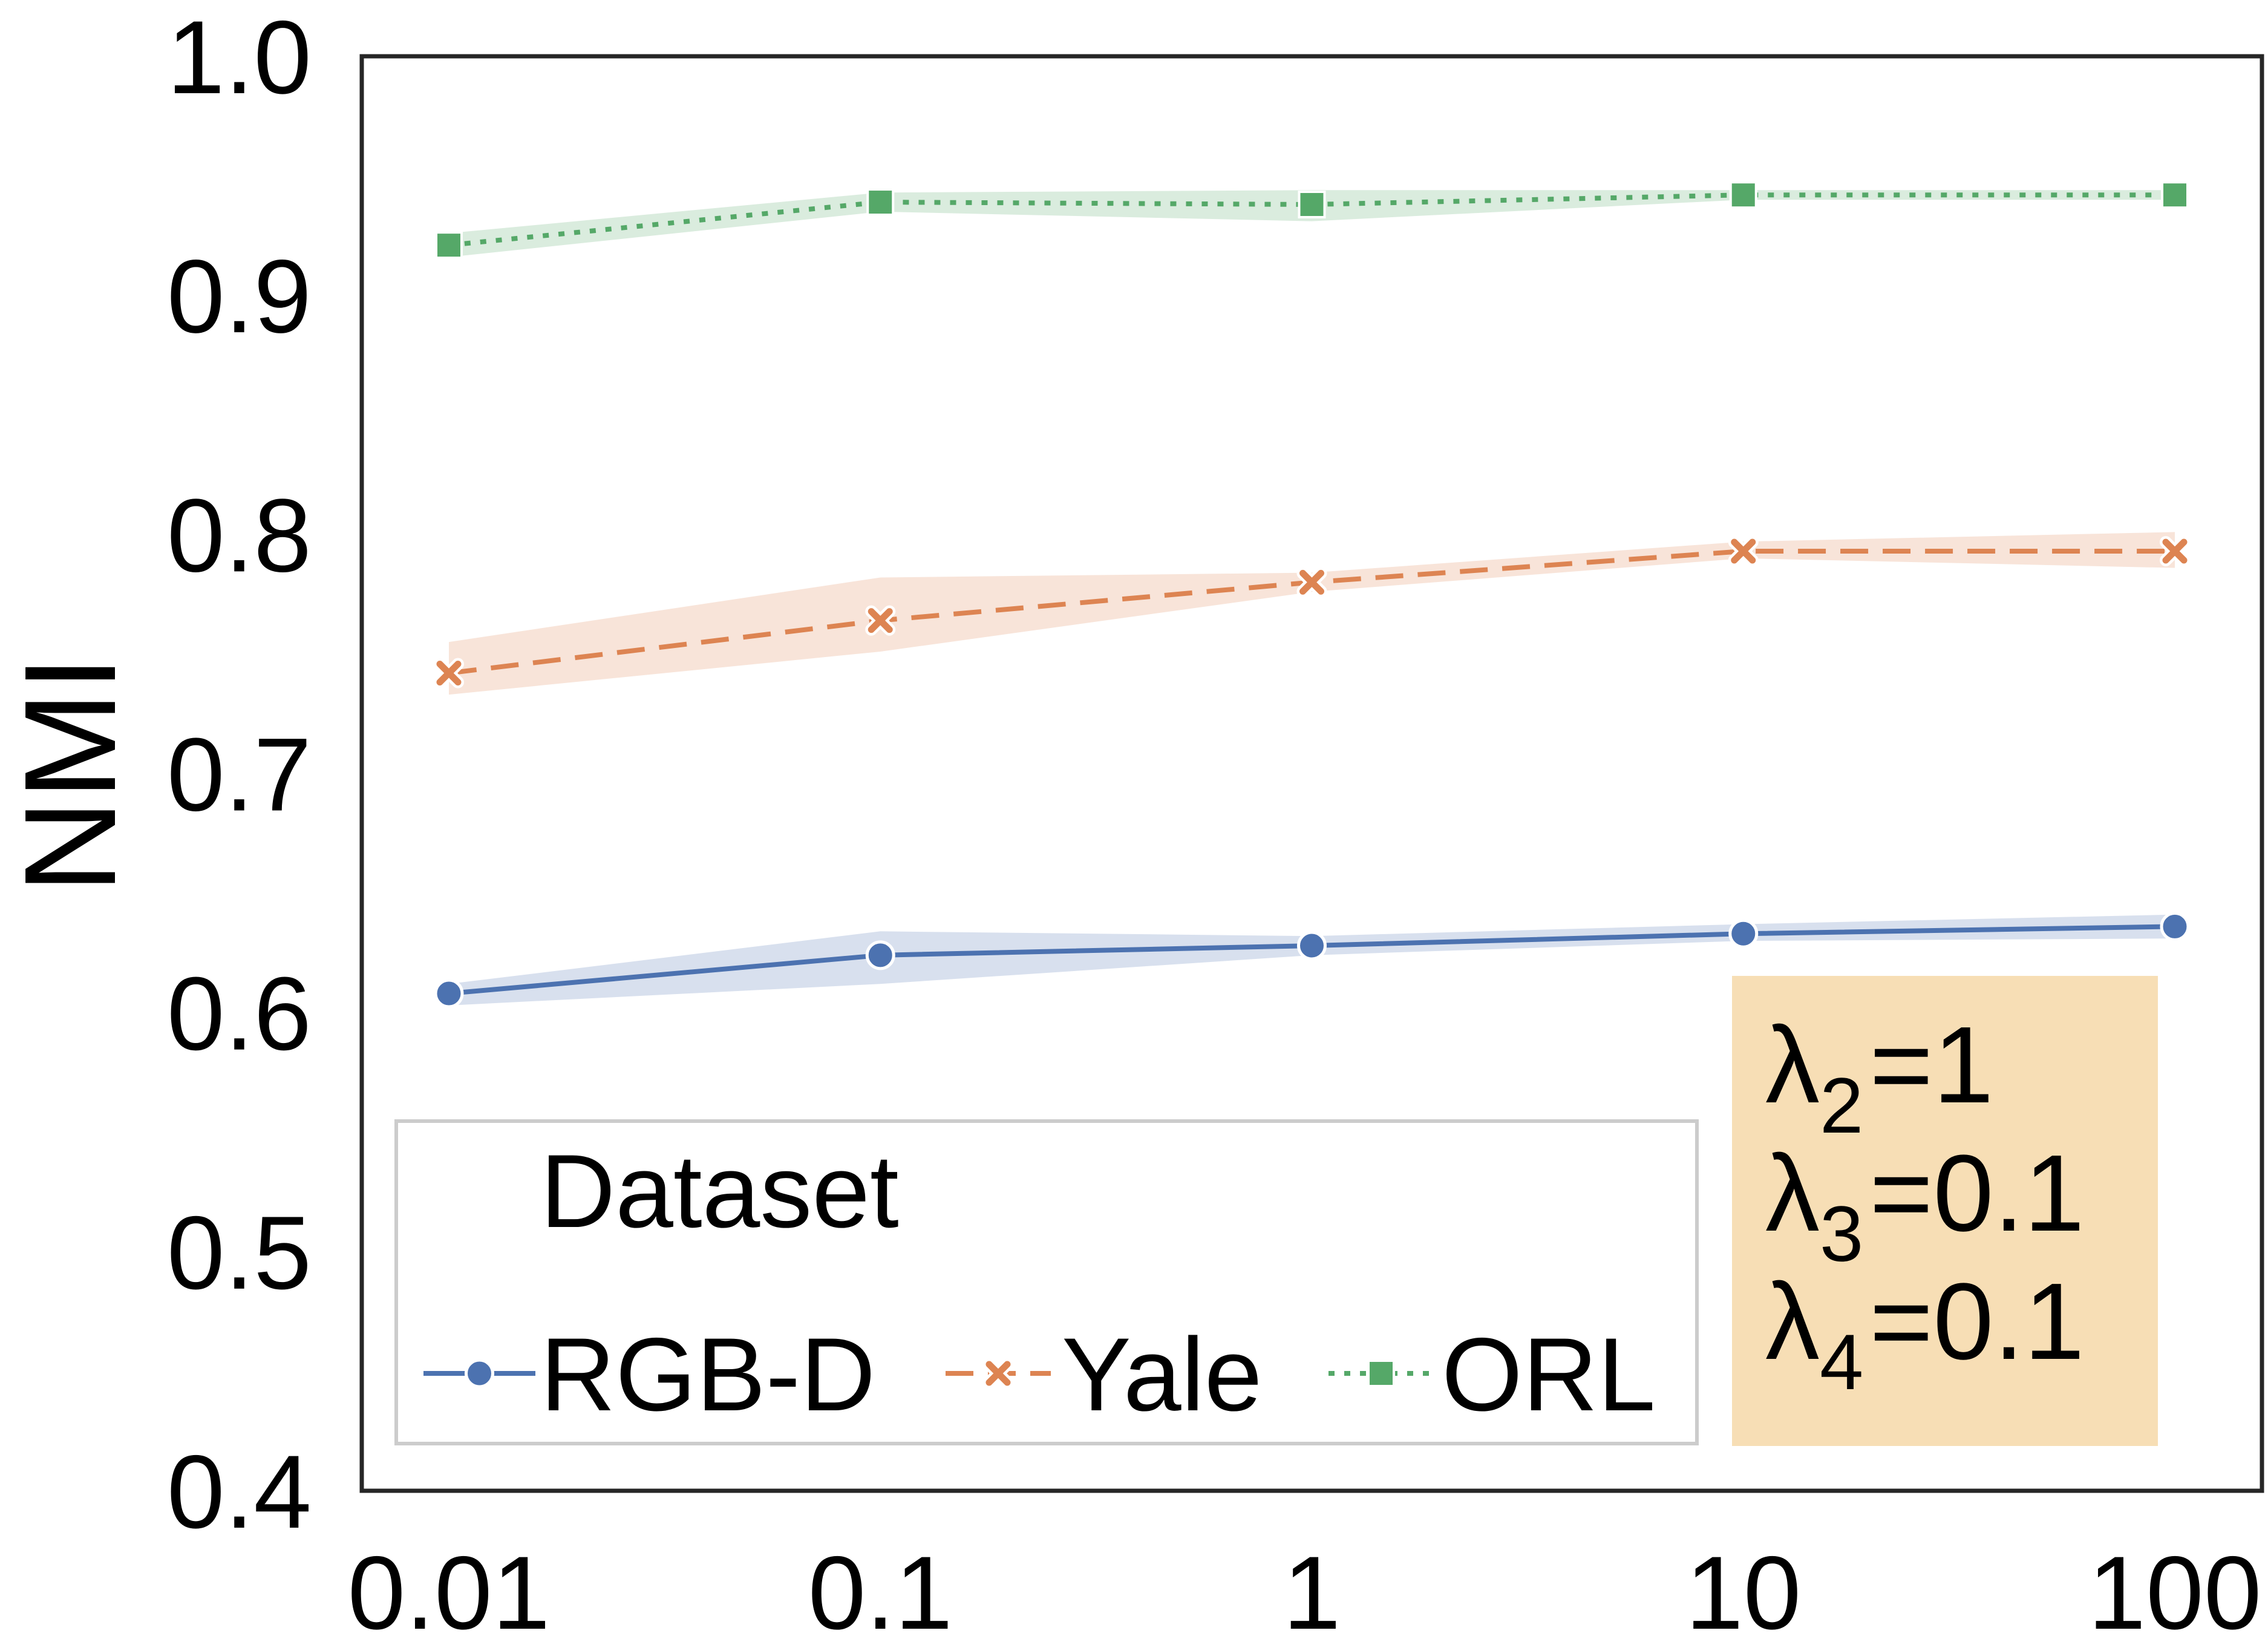 This screenshot has width=2268, height=1639. What do you see at coordinates (239, 1014) in the screenshot?
I see `y-tick-label: 0.6` at bounding box center [239, 1014].